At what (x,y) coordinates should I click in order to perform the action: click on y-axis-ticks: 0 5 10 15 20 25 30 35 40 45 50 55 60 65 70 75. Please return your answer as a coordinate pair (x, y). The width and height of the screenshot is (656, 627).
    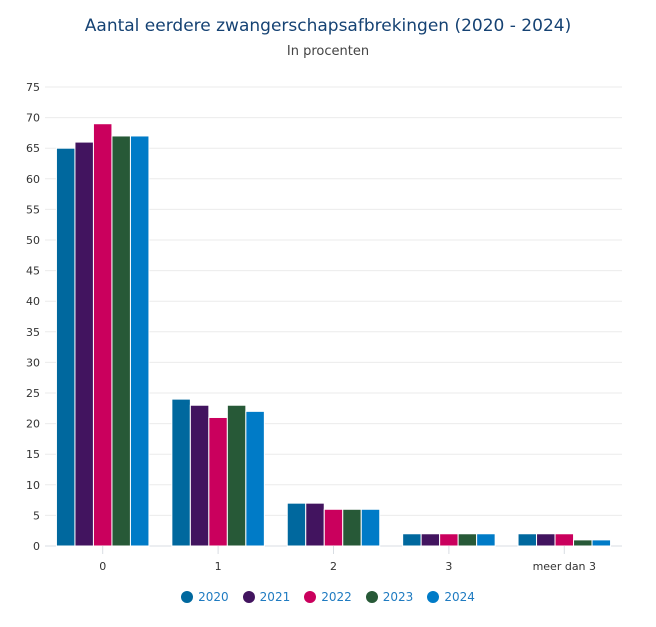
    Looking at the image, I should click on (33, 317).